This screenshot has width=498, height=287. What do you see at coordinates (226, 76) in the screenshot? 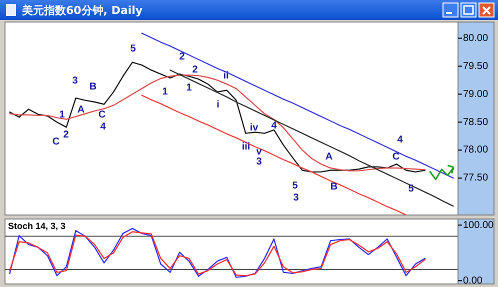
I see `annotation: ii` at bounding box center [226, 76].